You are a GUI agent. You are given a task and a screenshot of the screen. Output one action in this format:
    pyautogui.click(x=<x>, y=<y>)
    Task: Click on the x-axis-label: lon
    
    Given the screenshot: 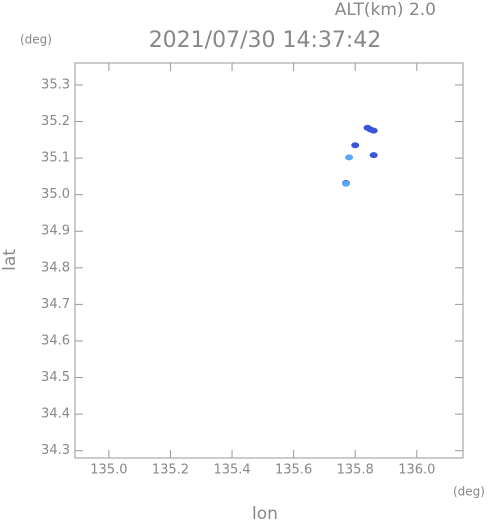 What is the action you would take?
    pyautogui.click(x=265, y=512)
    